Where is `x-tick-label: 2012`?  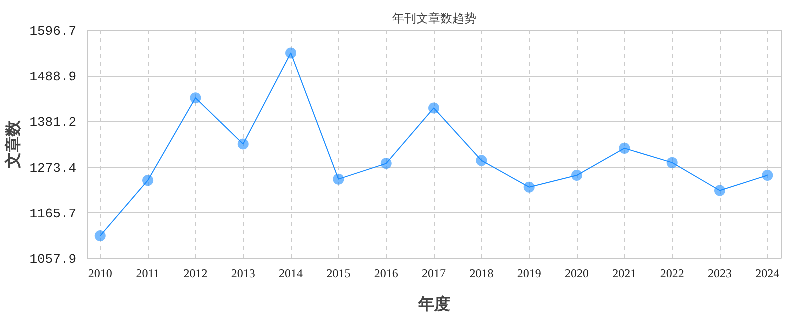 x-tick-label: 2012 is located at coordinates (196, 273).